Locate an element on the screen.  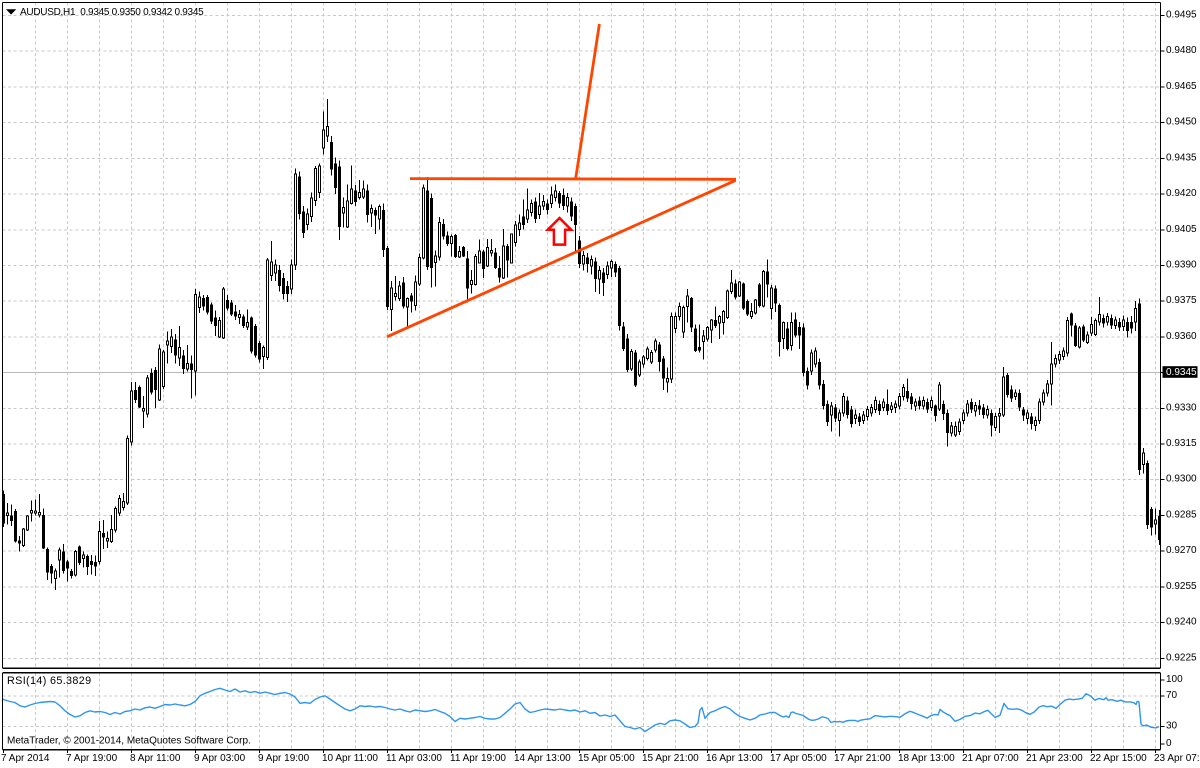
svg-text: 0.9225 is located at coordinates (1181, 657).